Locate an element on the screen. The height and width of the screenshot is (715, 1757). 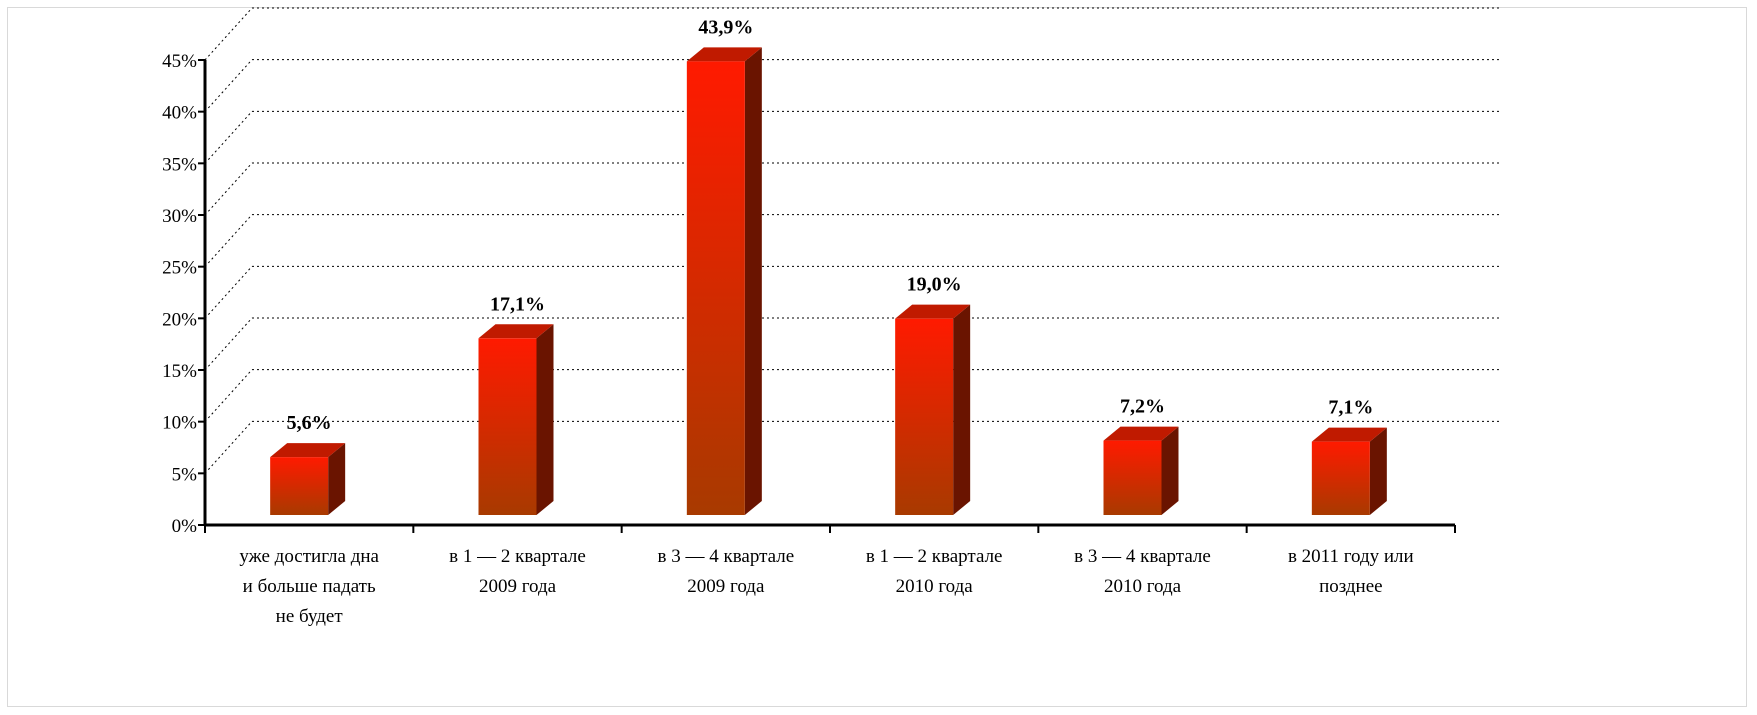
x-tick-label: и больше падать is located at coordinates (309, 586).